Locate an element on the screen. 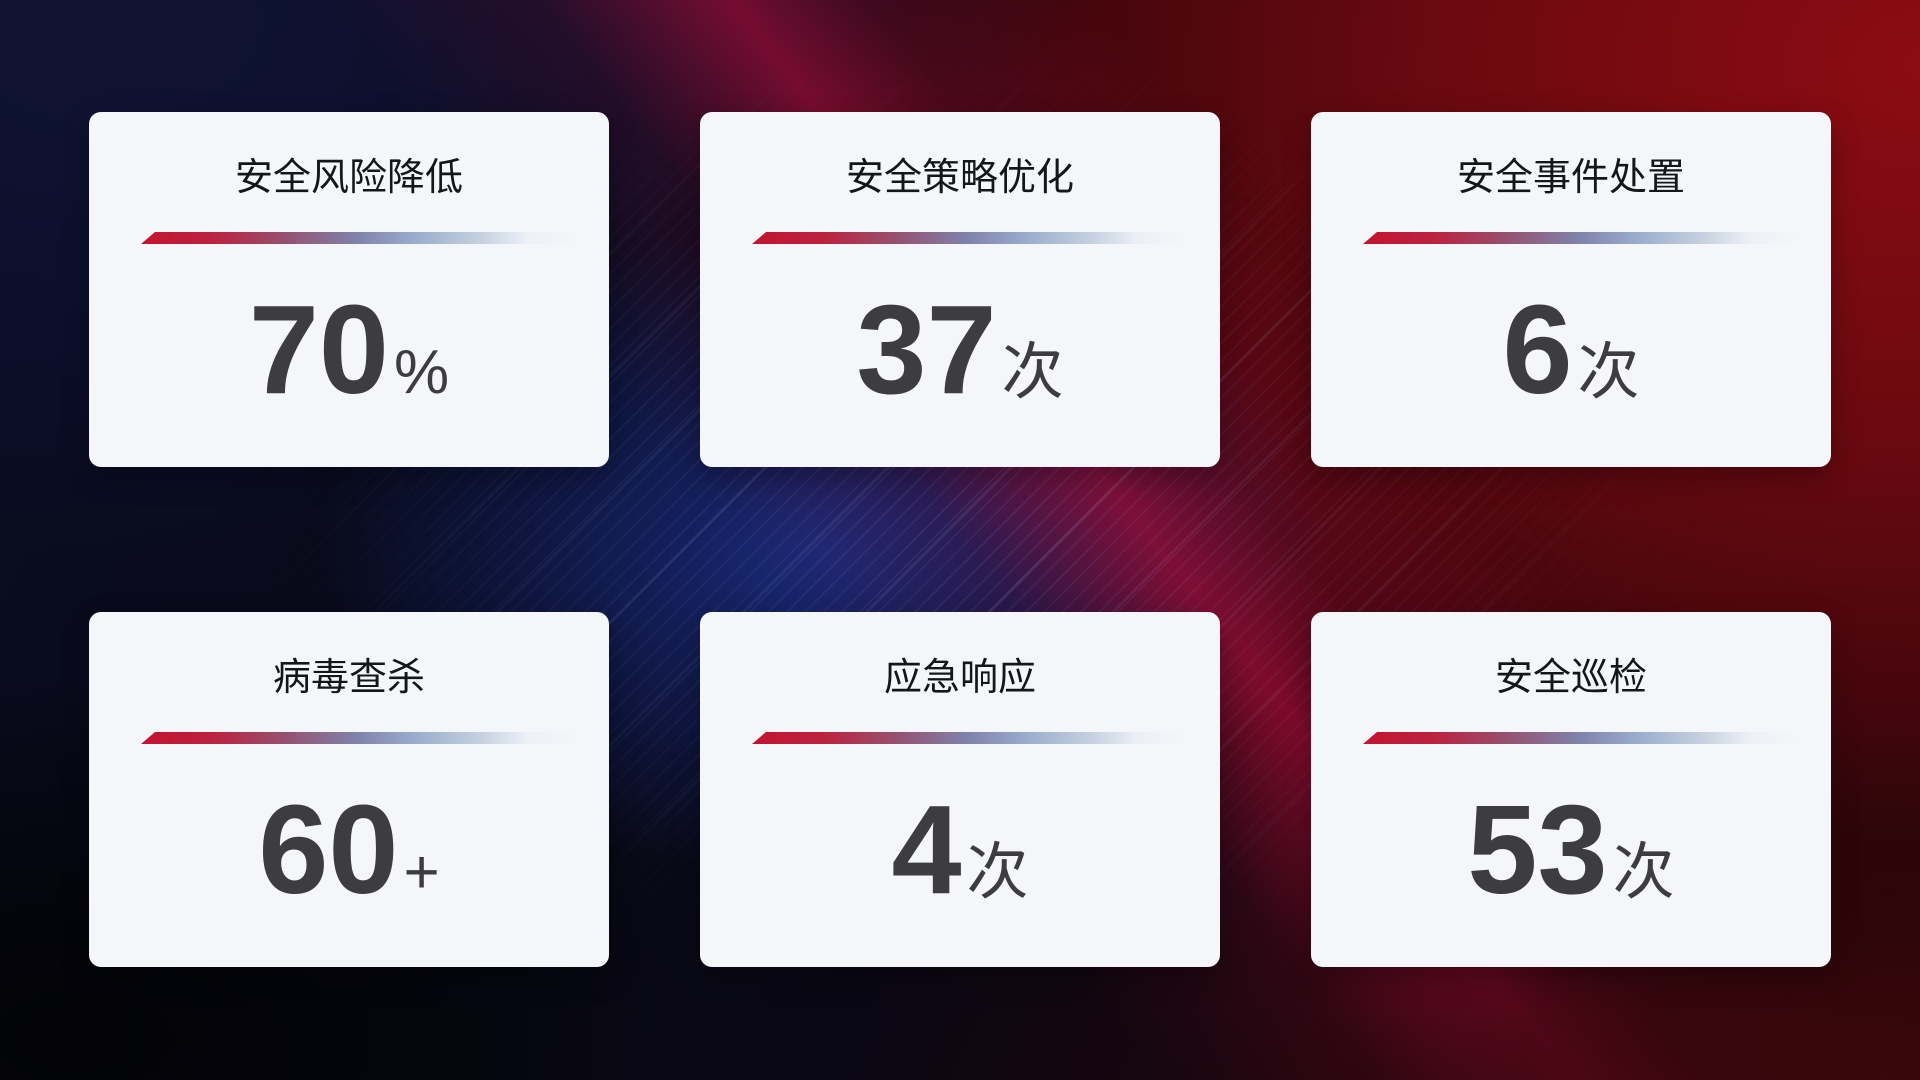  stat-number: 53 is located at coordinates (1537, 849).